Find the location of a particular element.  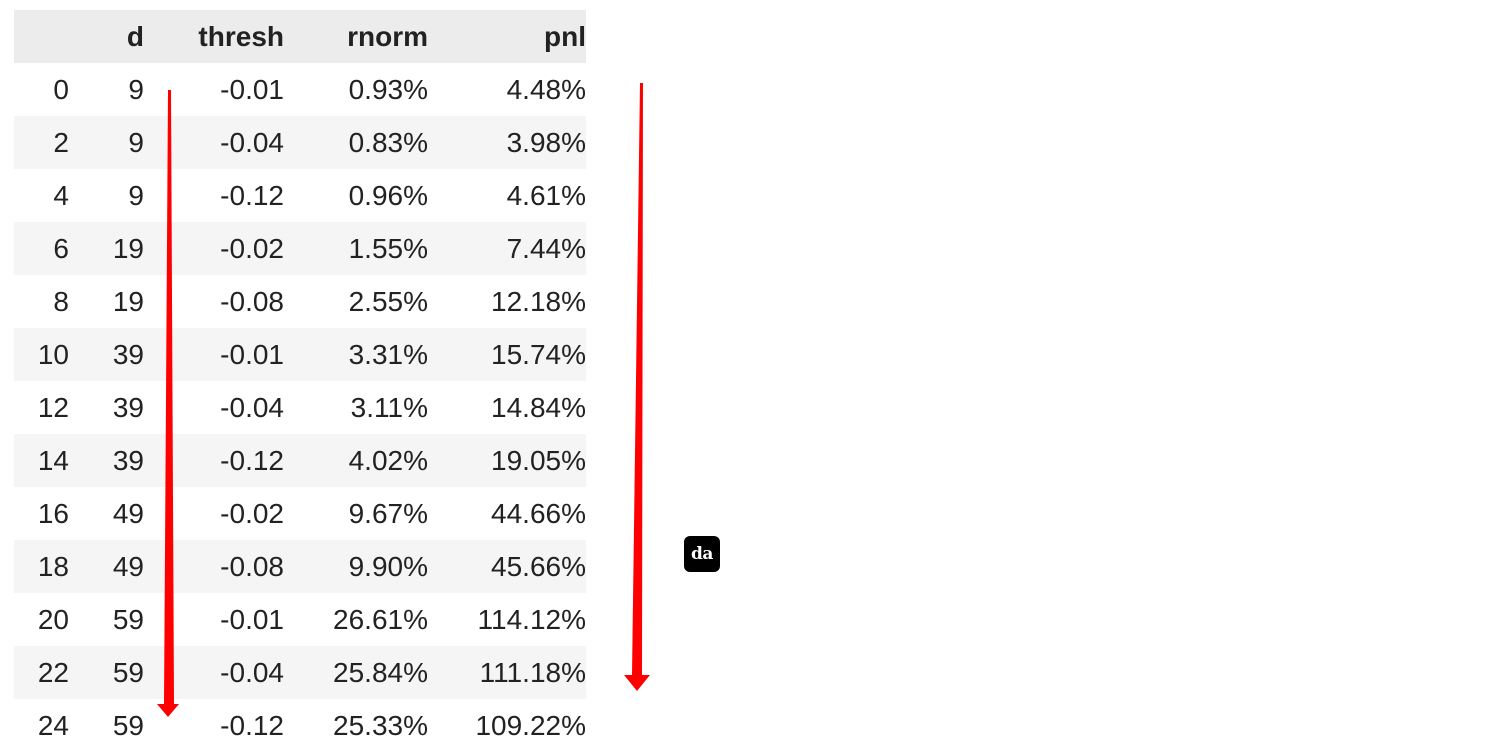

table-row: 24 59 -0.12 25.33% 109.22% is located at coordinates (300, 725).